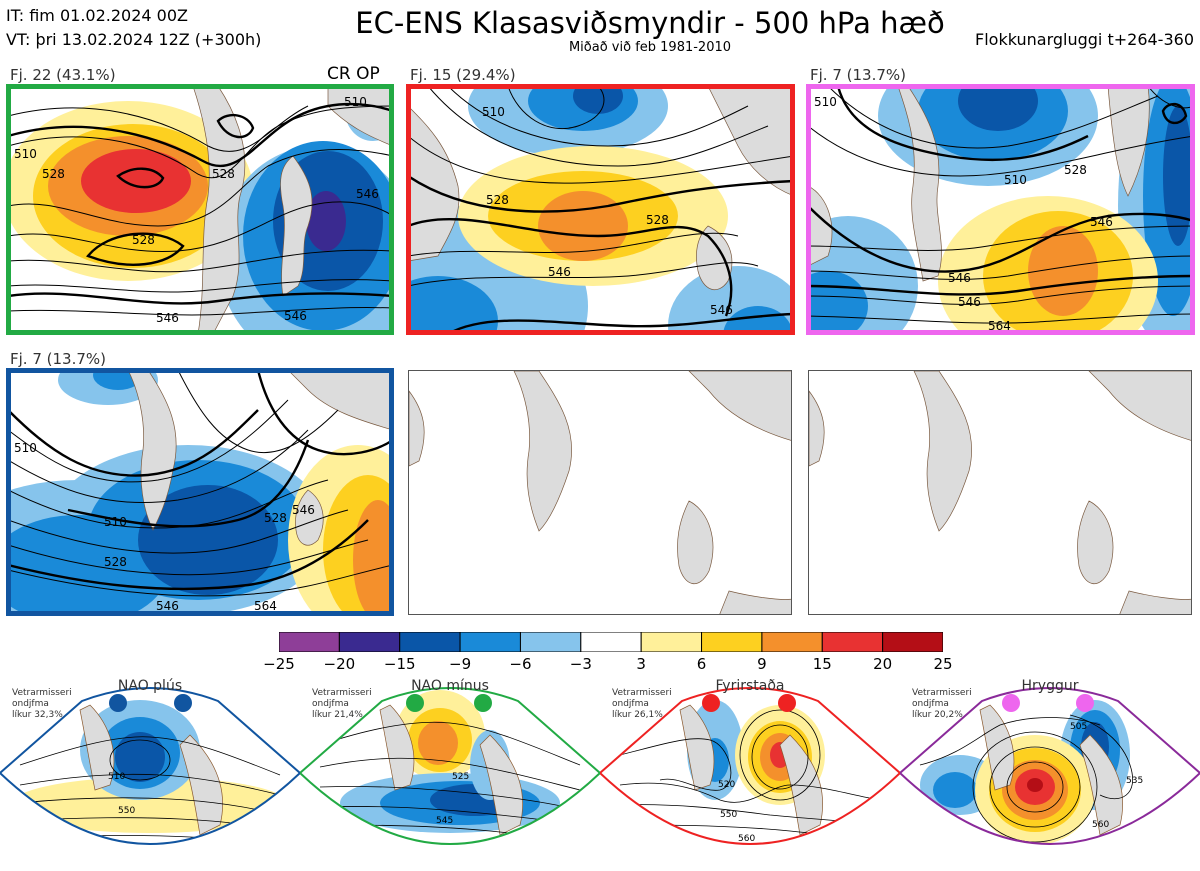 The width and height of the screenshot is (1200, 871). Describe the element at coordinates (279, 664) in the screenshot. I see `colorbar-tick-label: −25` at that location.